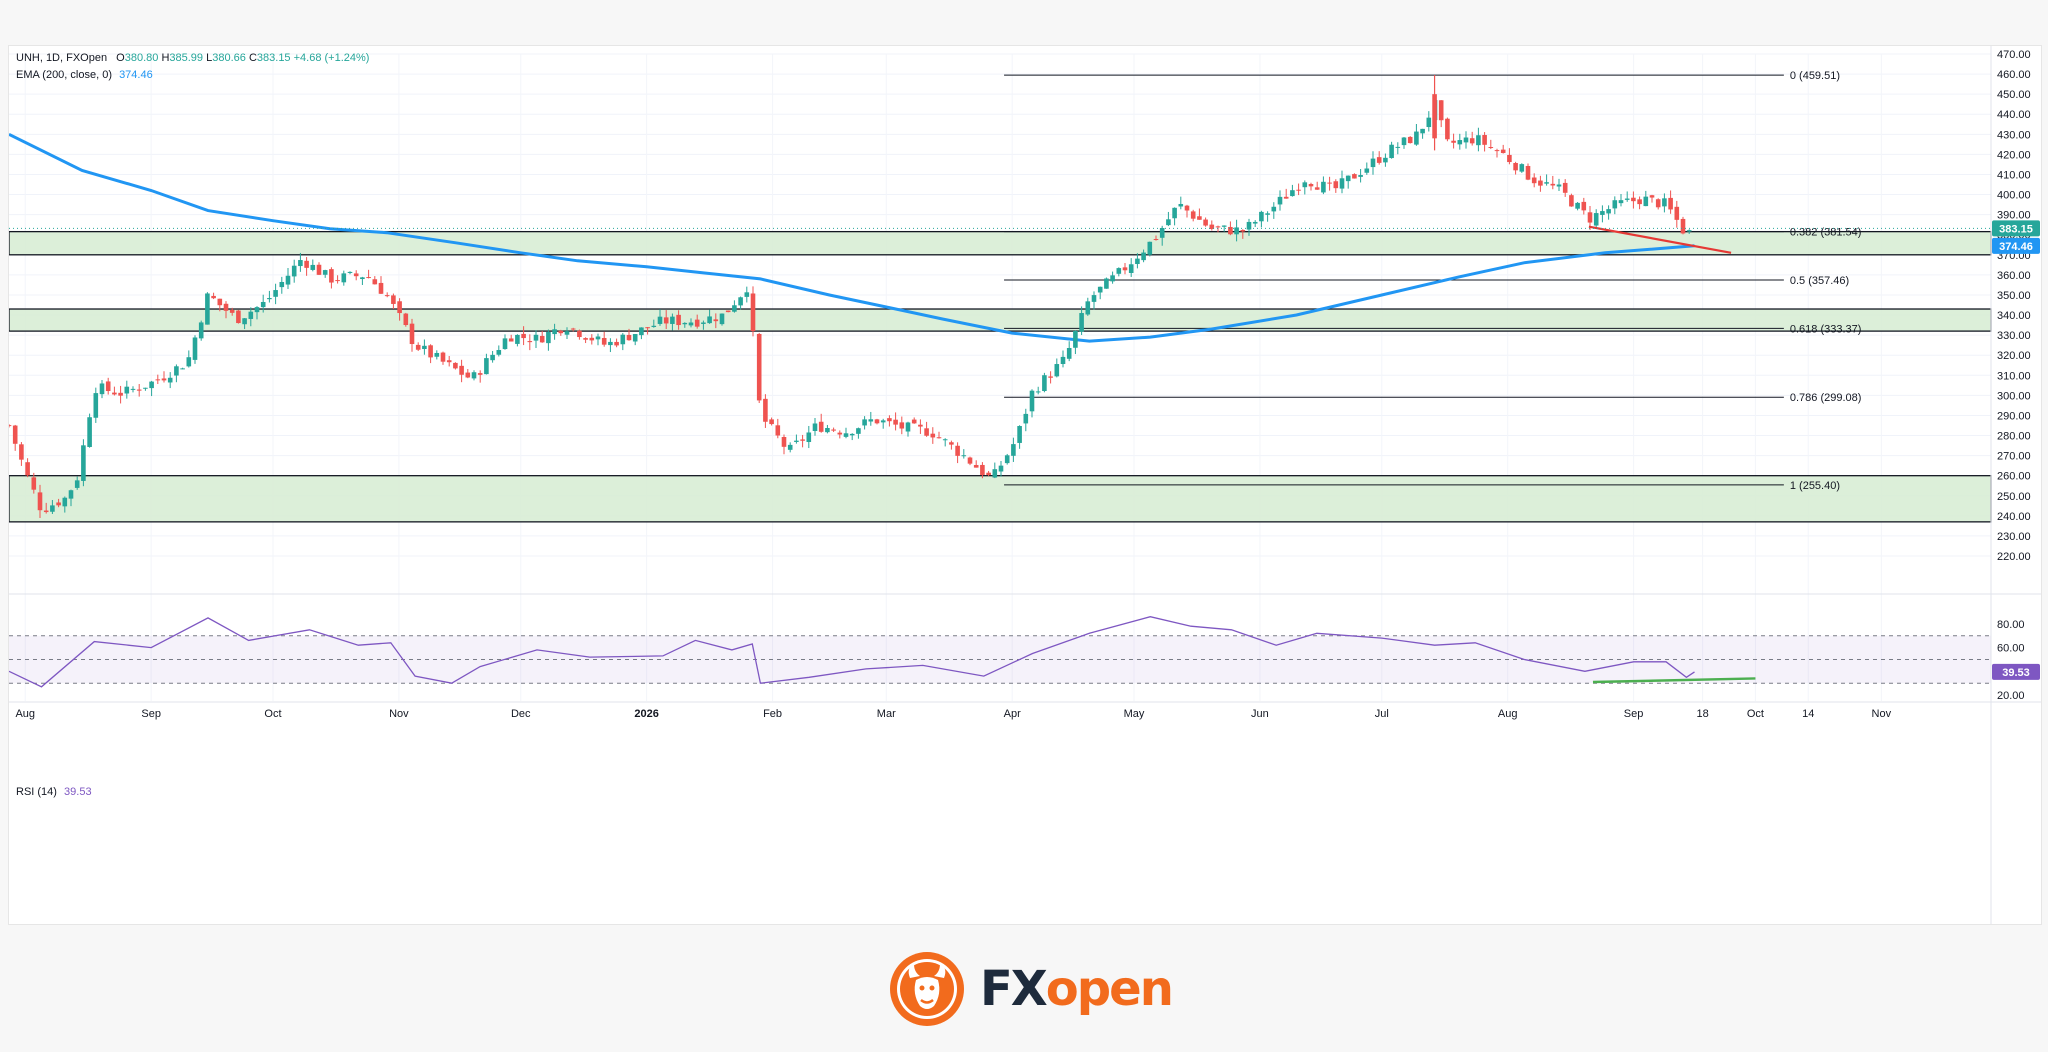 This screenshot has width=2048, height=1052. Describe the element at coordinates (2014, 557) in the screenshot. I see `price-tick-label: 220.00` at that location.